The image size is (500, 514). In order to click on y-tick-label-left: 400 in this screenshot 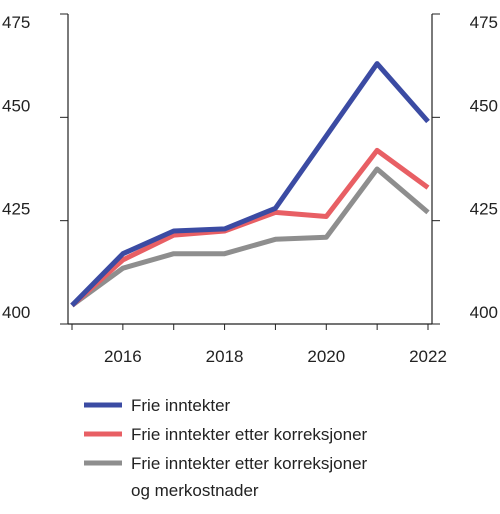, I will do `click(16, 312)`.